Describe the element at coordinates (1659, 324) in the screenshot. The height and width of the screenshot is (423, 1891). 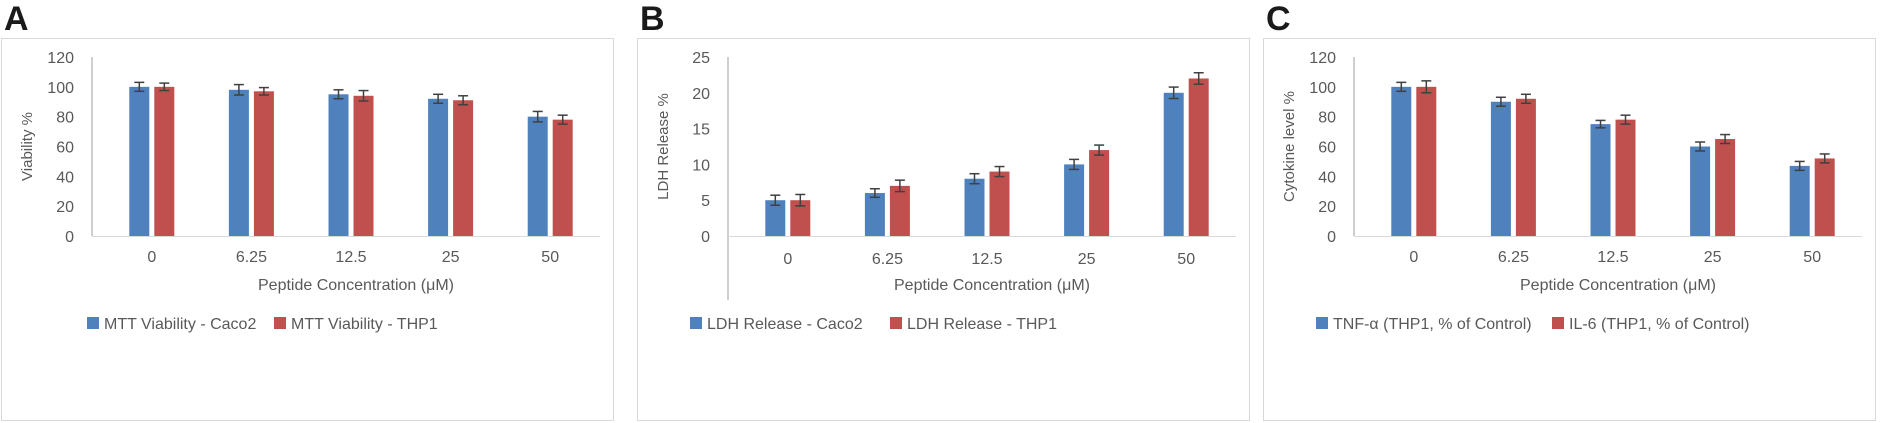
I see `legend-label: IL-6 (THP1, % of Control)` at that location.